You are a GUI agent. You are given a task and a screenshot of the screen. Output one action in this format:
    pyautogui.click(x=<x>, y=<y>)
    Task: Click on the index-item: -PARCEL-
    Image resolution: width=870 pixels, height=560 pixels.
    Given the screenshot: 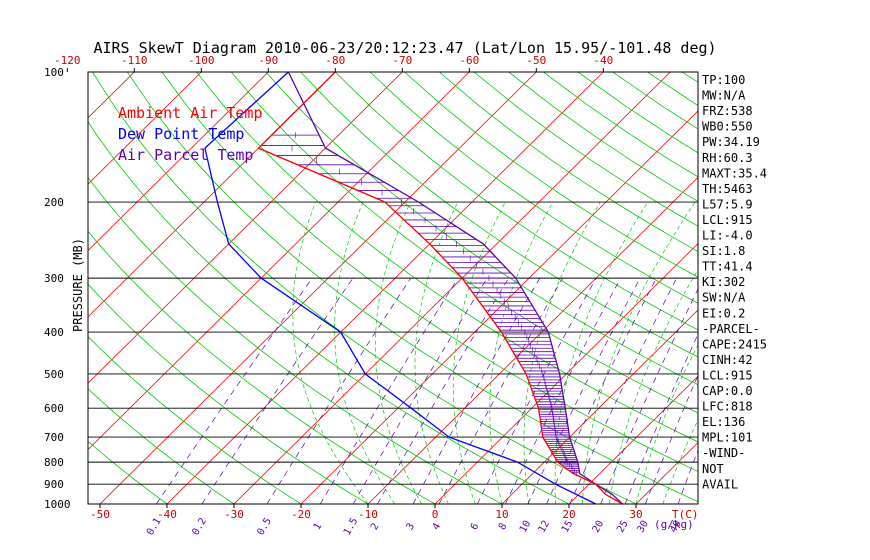 What is the action you would take?
    pyautogui.click(x=731, y=329)
    